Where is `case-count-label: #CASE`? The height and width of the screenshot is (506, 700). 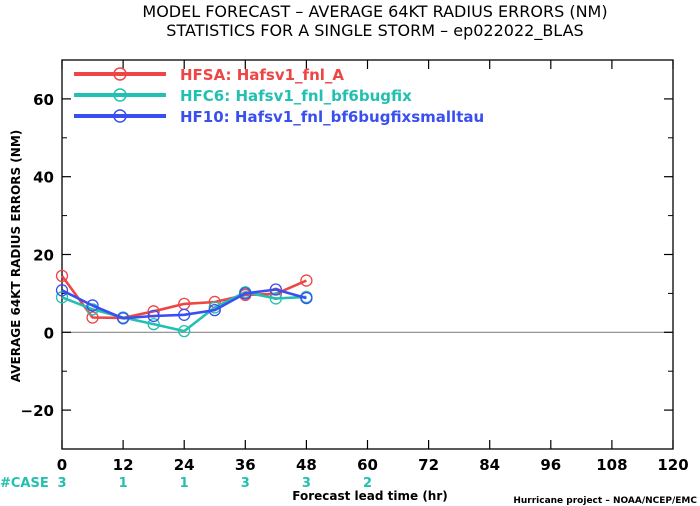 case-count-label: #CASE is located at coordinates (24, 483).